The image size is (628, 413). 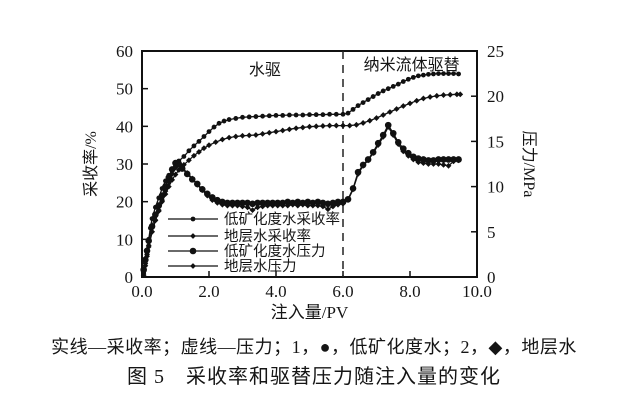 I want to click on svg-text: 15, so click(x=495, y=141).